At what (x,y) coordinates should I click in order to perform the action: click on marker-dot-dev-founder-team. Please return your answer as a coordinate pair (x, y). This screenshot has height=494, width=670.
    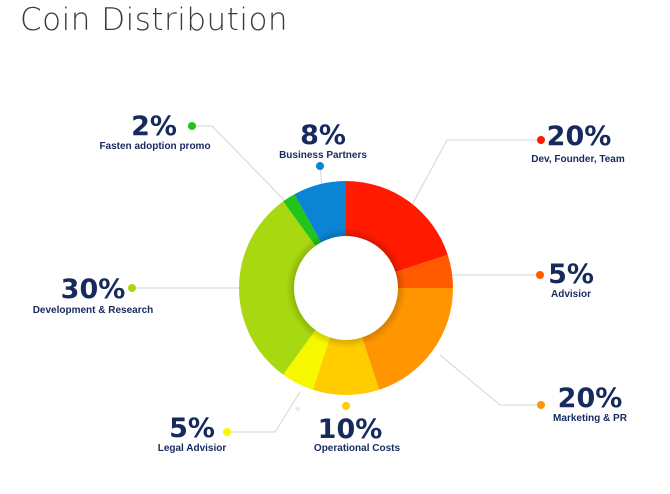
    Looking at the image, I should click on (541, 140).